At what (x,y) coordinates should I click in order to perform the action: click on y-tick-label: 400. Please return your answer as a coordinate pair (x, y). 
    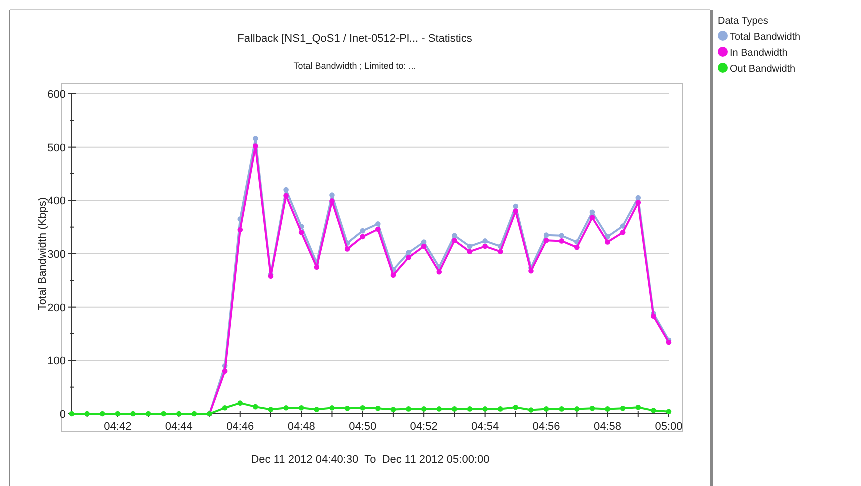
    Looking at the image, I should click on (57, 202).